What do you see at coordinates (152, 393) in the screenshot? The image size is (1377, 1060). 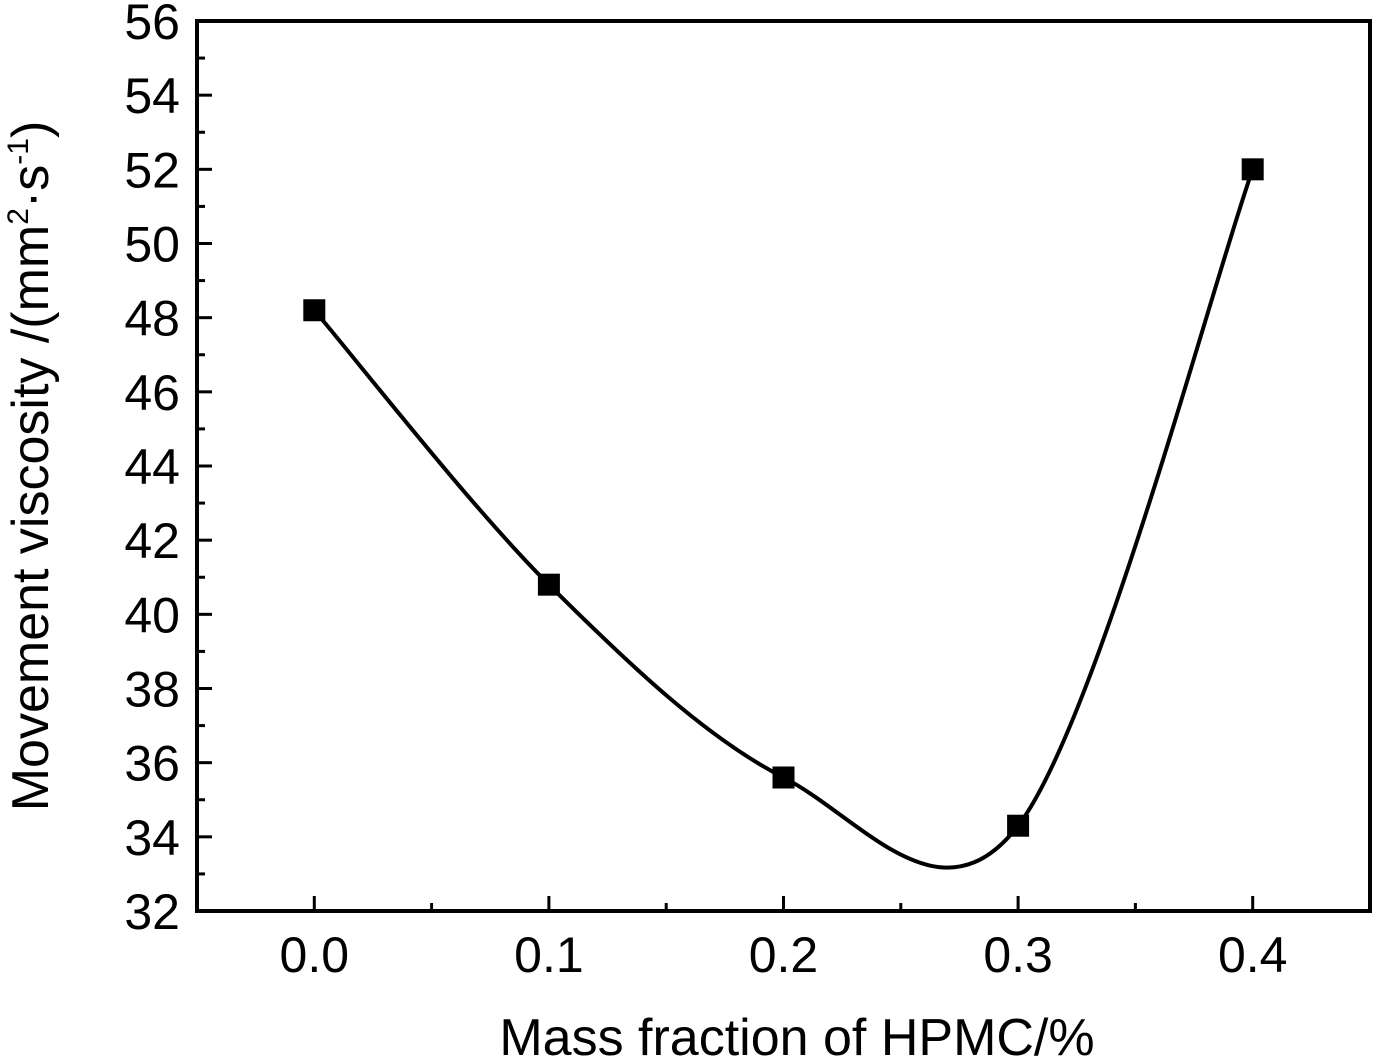 I see `y-tick-label: 46` at bounding box center [152, 393].